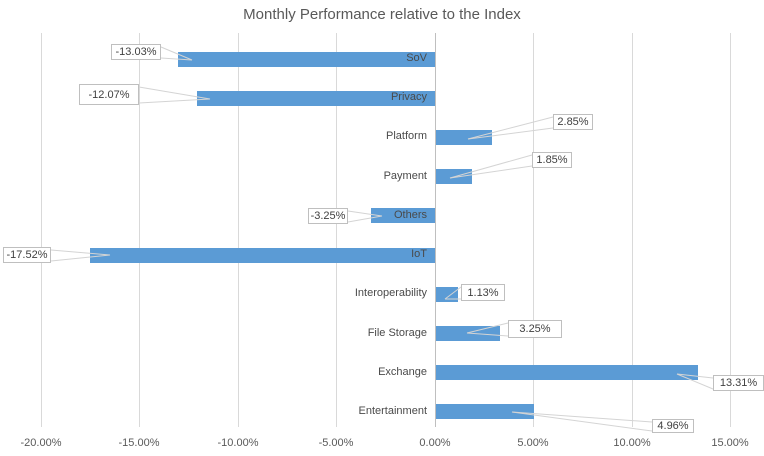 This screenshot has width=764, height=456. What do you see at coordinates (447, 294) in the screenshot?
I see `bar-Interoperability` at bounding box center [447, 294].